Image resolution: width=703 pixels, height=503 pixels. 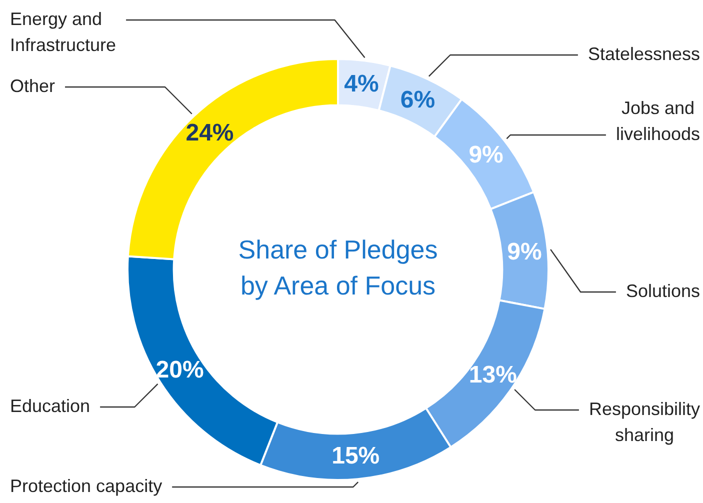 What do you see at coordinates (50, 406) in the screenshot?
I see `slice-label: Education` at bounding box center [50, 406].